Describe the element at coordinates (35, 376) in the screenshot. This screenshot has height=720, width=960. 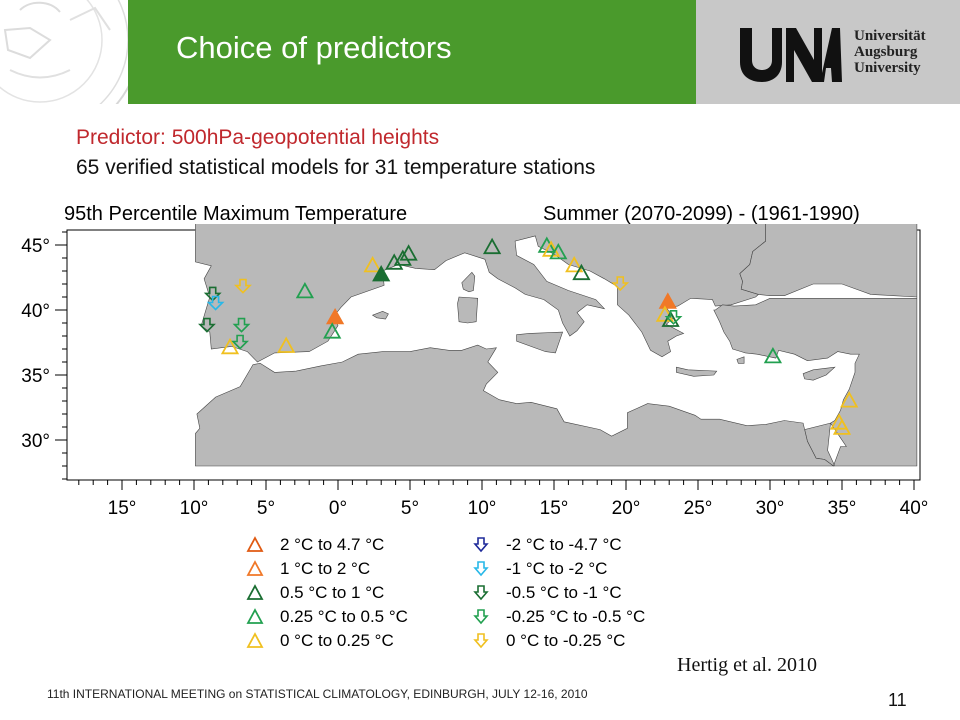
I see `lat-tick-label: 35°` at that location.